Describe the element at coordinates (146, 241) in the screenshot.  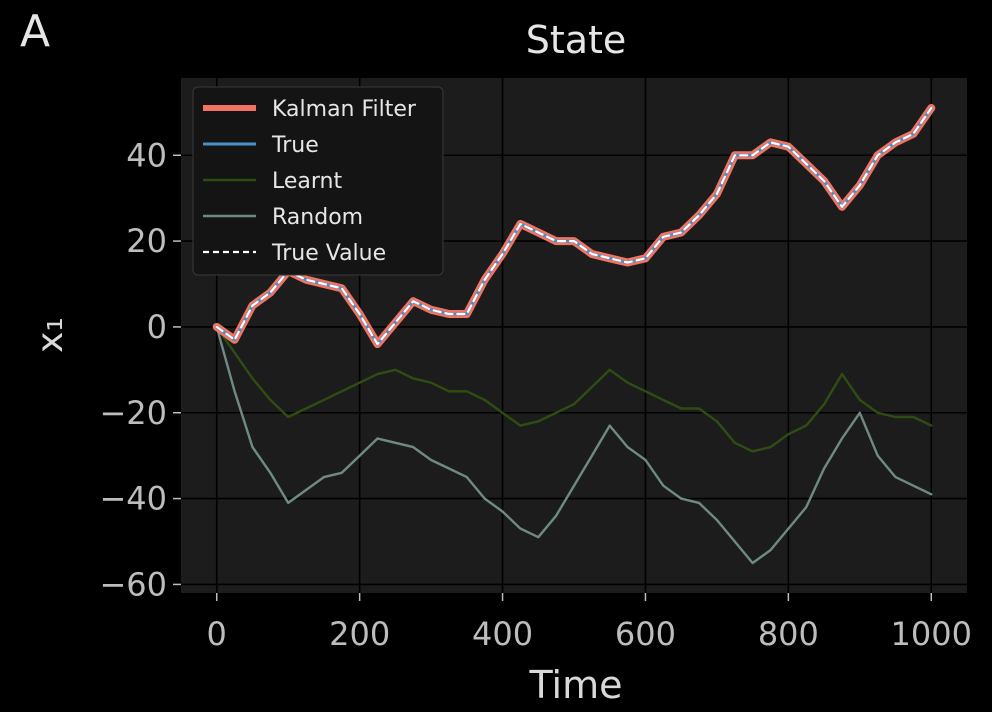
I see `y-tick-label: 20` at that location.